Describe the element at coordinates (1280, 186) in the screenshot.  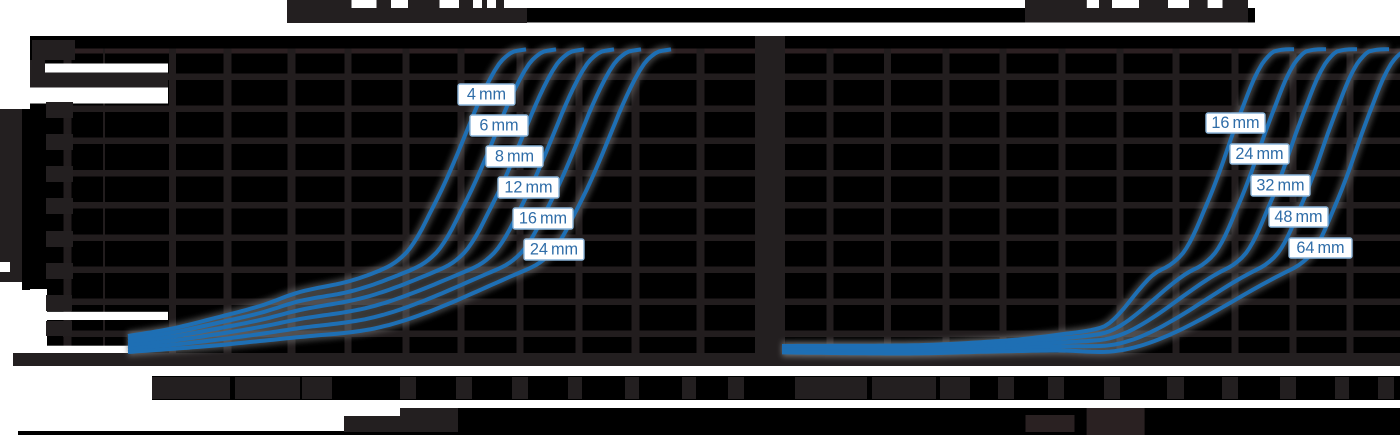
I see `svg-text: 32 mm` at that location.